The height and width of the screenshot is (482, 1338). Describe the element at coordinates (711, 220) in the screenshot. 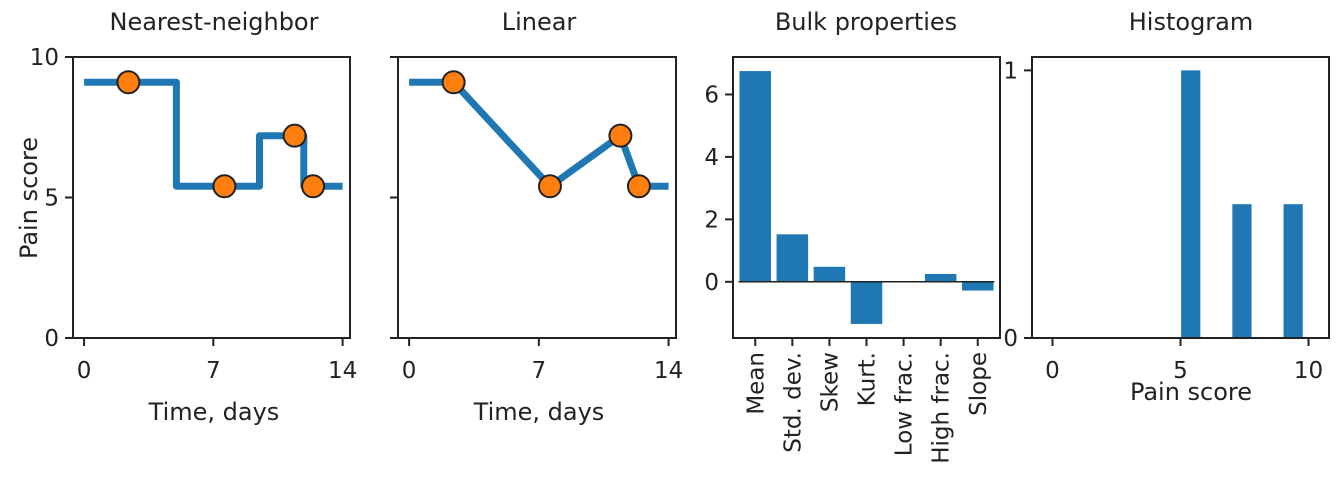

I see `y-tick-label: 2` at that location.